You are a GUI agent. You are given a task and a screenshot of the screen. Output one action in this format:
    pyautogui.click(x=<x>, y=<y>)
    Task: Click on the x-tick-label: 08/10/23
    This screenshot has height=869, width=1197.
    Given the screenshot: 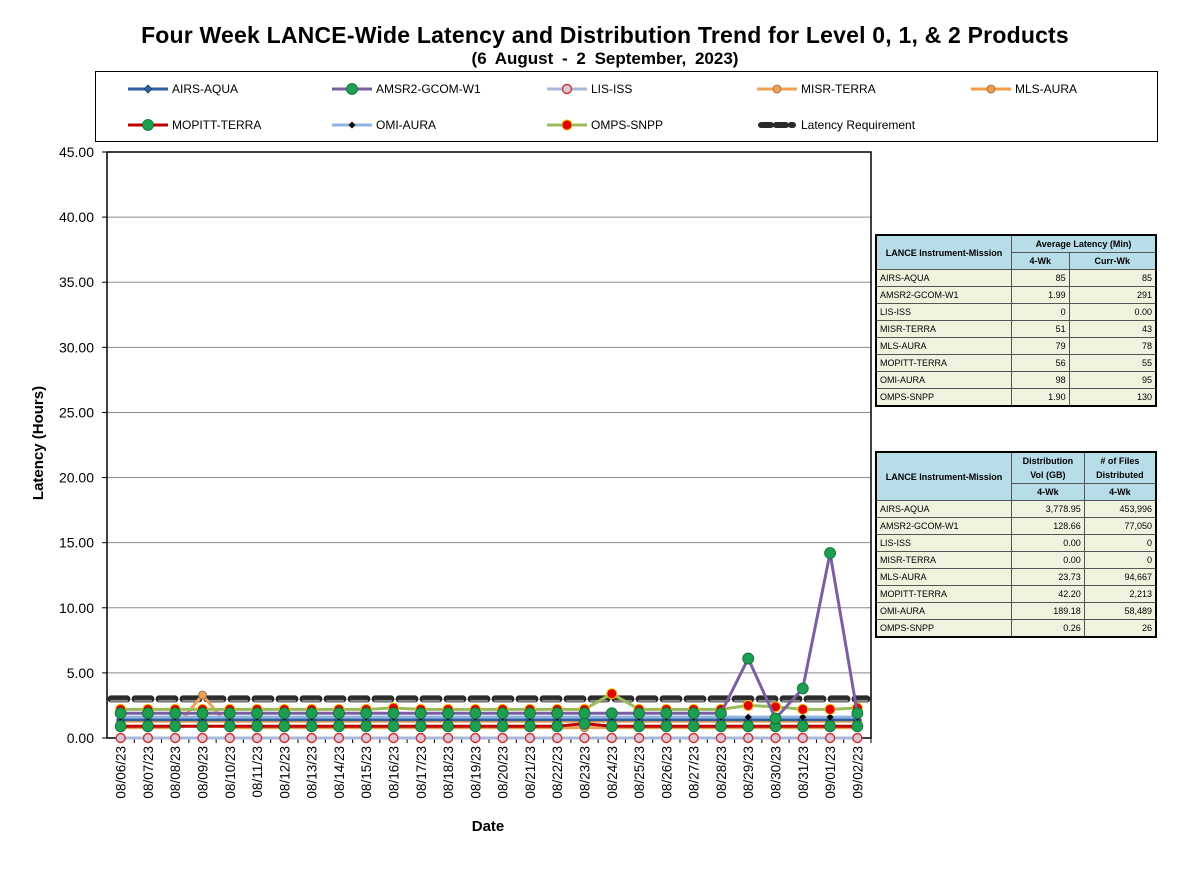 What is the action you would take?
    pyautogui.click(x=230, y=772)
    